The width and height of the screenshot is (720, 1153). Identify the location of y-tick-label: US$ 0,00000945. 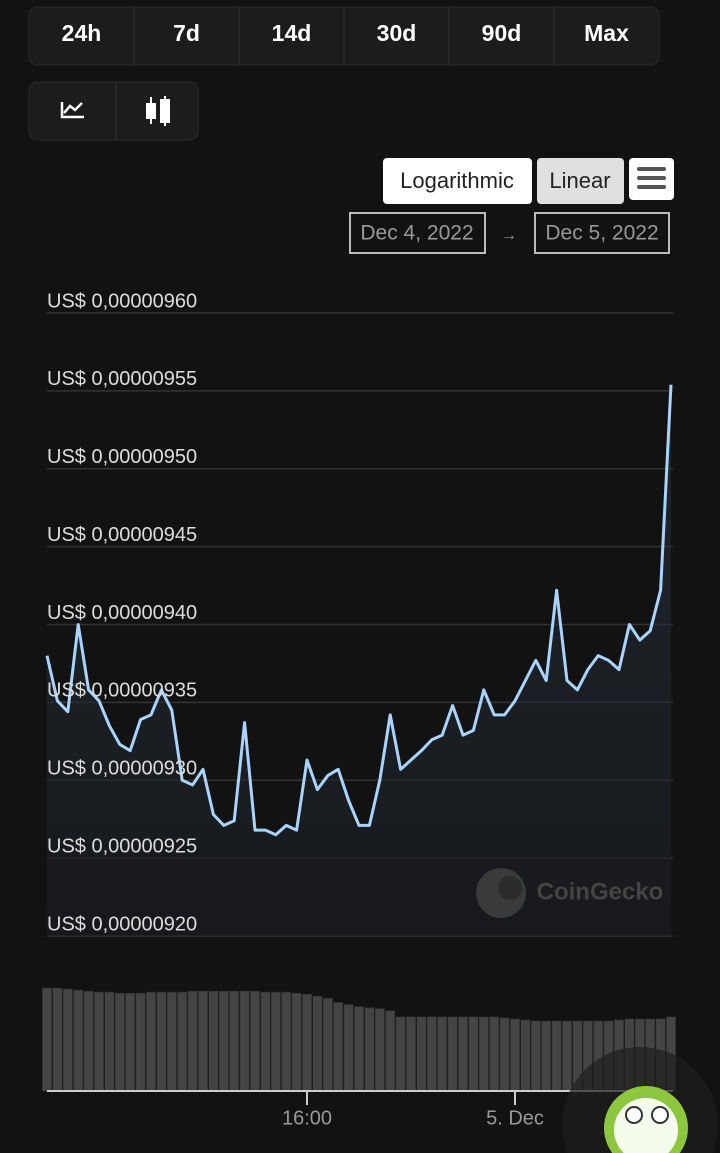
(122, 535).